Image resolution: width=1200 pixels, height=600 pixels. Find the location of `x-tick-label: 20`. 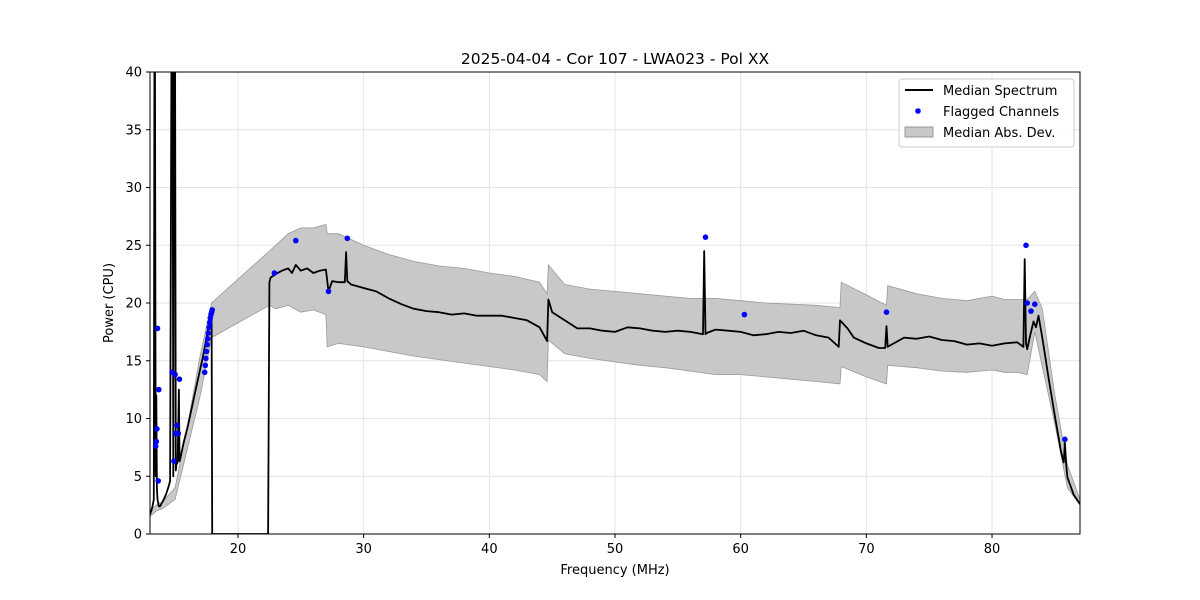

x-tick-label: 20 is located at coordinates (238, 549).